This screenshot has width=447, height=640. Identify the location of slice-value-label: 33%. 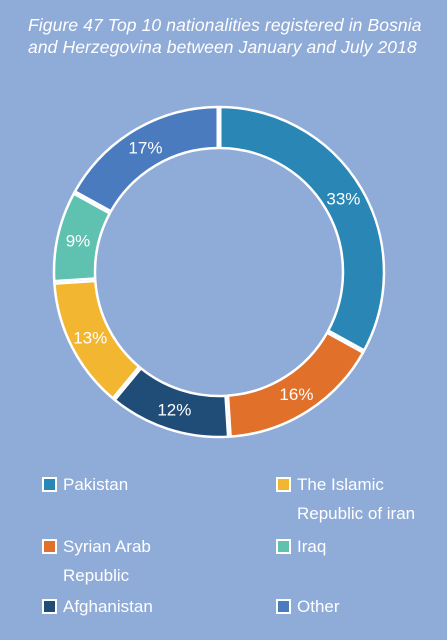
(343, 198).